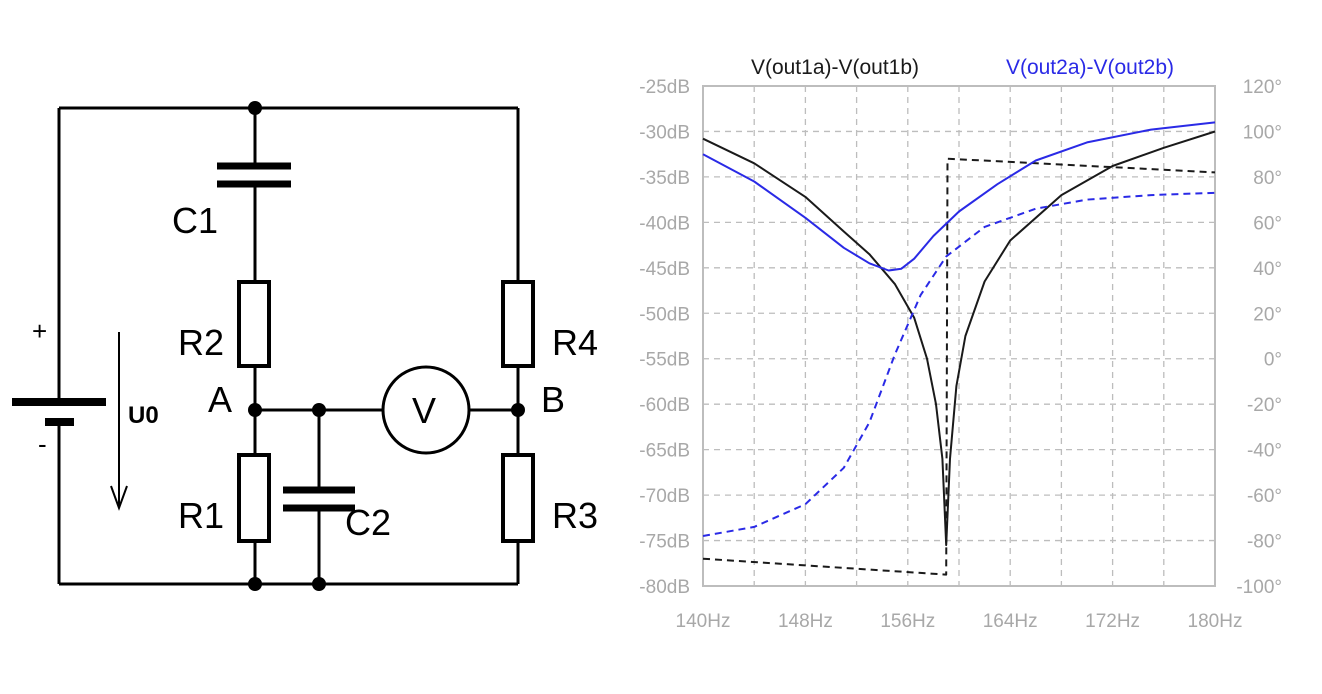  I want to click on source-label: U0, so click(143, 415).